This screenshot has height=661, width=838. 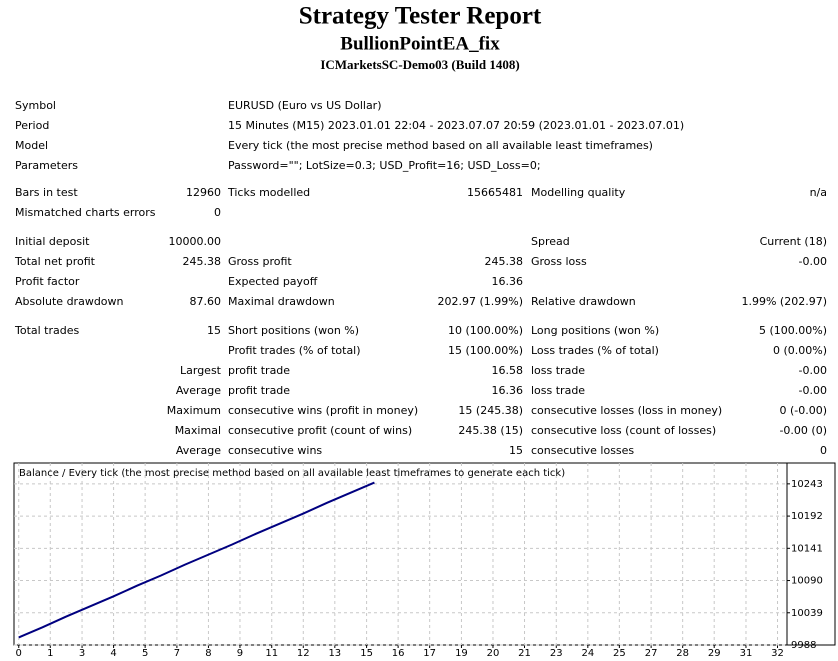 What do you see at coordinates (198, 430) in the screenshot?
I see `row-value: Maximal` at bounding box center [198, 430].